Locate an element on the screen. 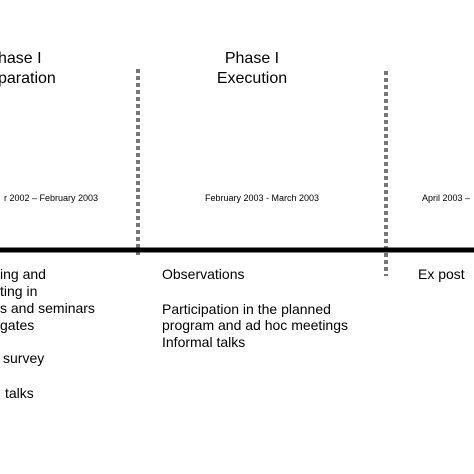 This screenshot has height=474, width=474. phase-item: program and ad hoc meetings is located at coordinates (255, 325).